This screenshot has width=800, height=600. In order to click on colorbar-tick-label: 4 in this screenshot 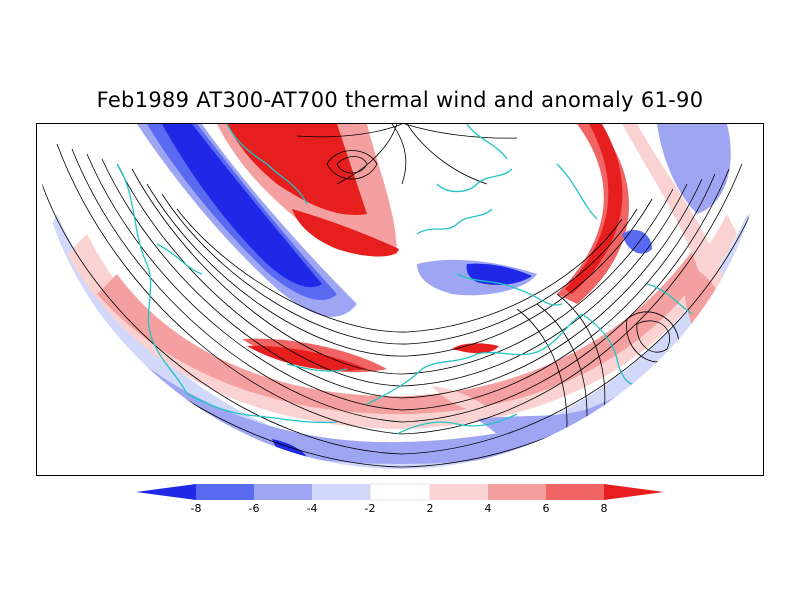, I will do `click(488, 508)`.